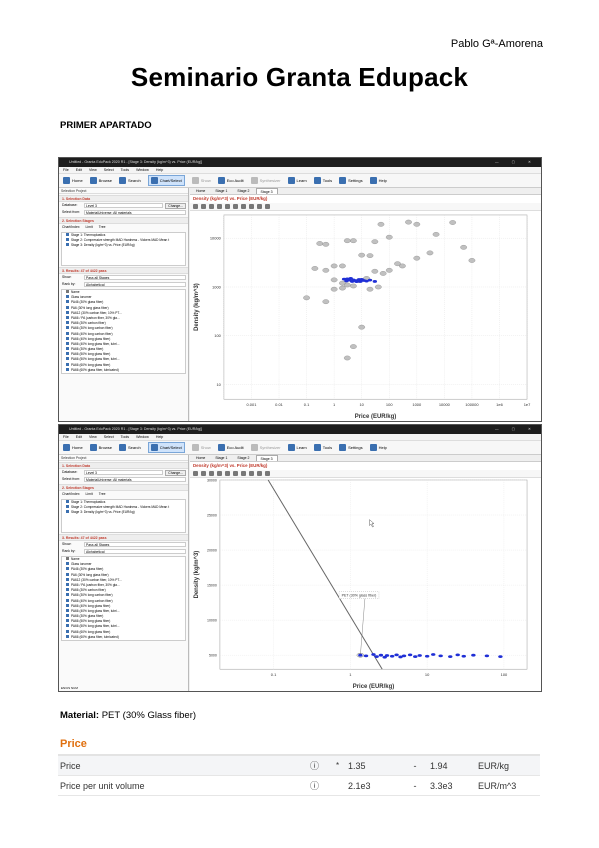  I want to click on result-item: PA66 (60% long glass fiber), so click(123, 365).